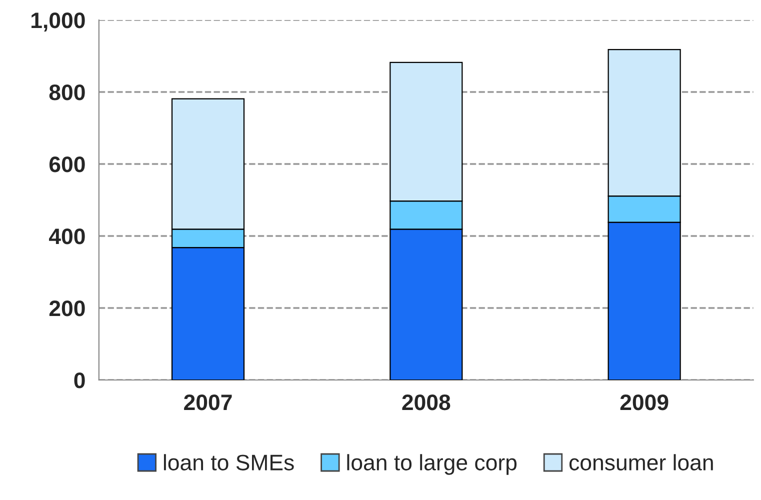 This screenshot has height=500, width=761. I want to click on y-tick-label: 1,000, so click(58, 22).